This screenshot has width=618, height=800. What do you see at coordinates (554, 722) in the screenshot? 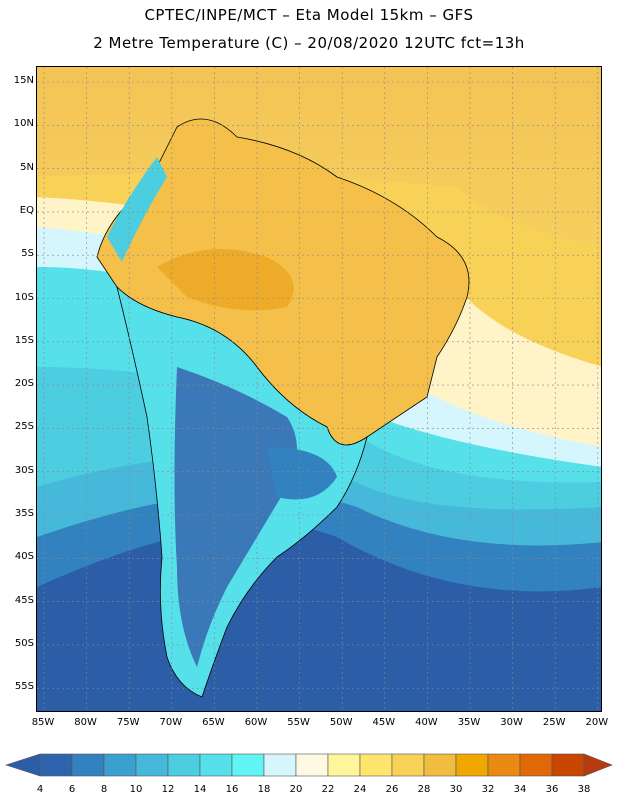
I see `lon-label: 25W` at bounding box center [554, 722].